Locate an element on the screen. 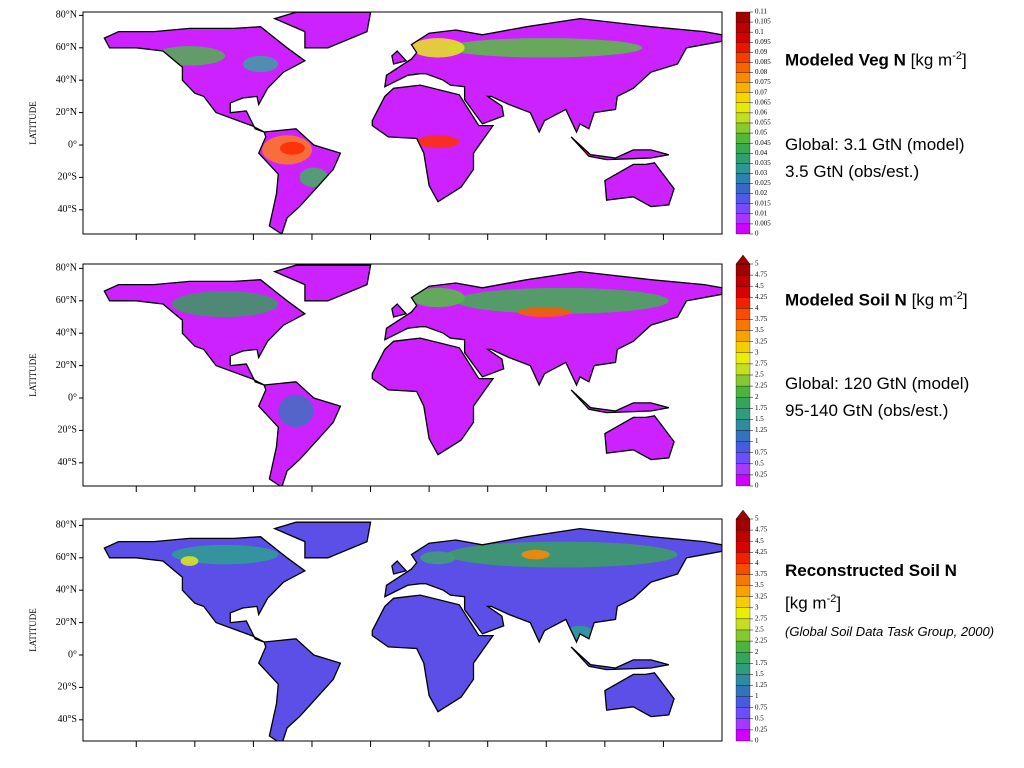  note: (Global Soil Data Task Group, 2000) is located at coordinates (890, 631).